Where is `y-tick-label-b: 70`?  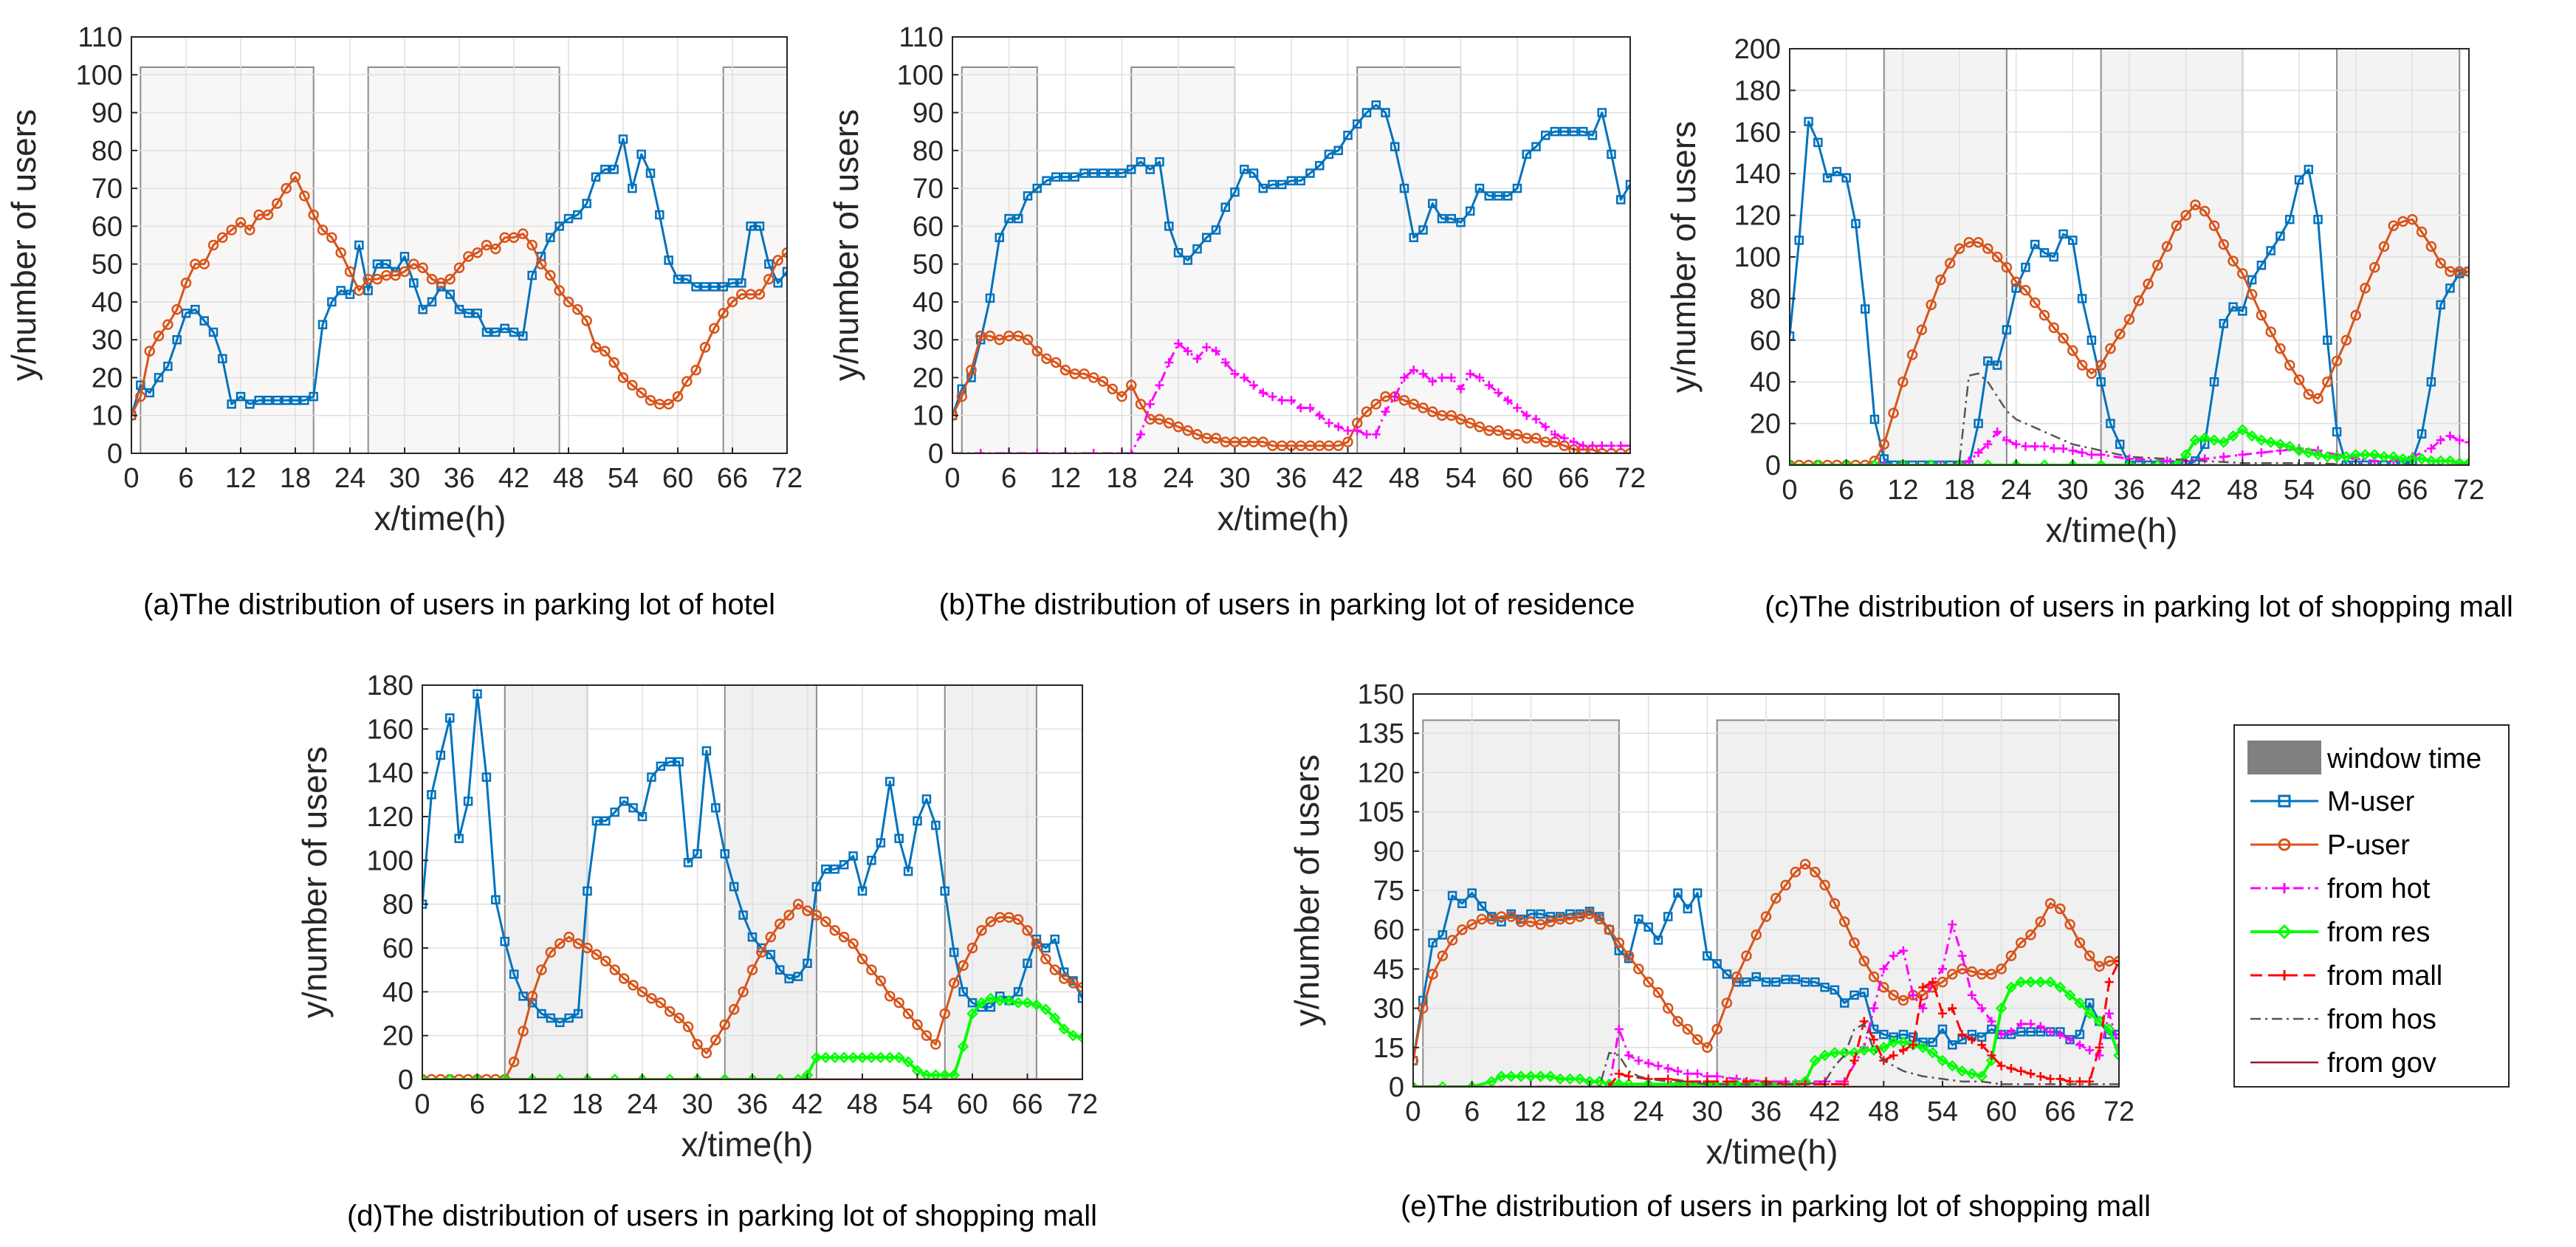
y-tick-label-b: 70 is located at coordinates (928, 190).